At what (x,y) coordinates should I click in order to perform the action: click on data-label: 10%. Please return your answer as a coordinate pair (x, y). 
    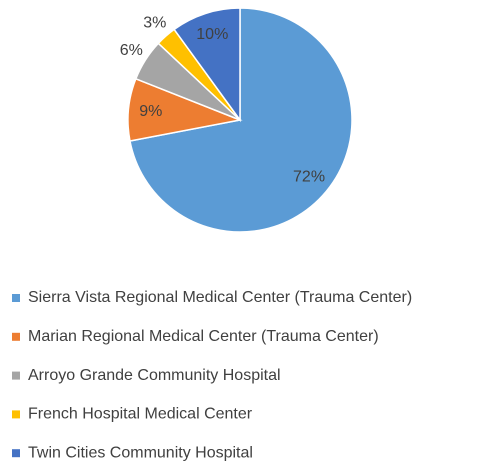
    Looking at the image, I should click on (212, 34).